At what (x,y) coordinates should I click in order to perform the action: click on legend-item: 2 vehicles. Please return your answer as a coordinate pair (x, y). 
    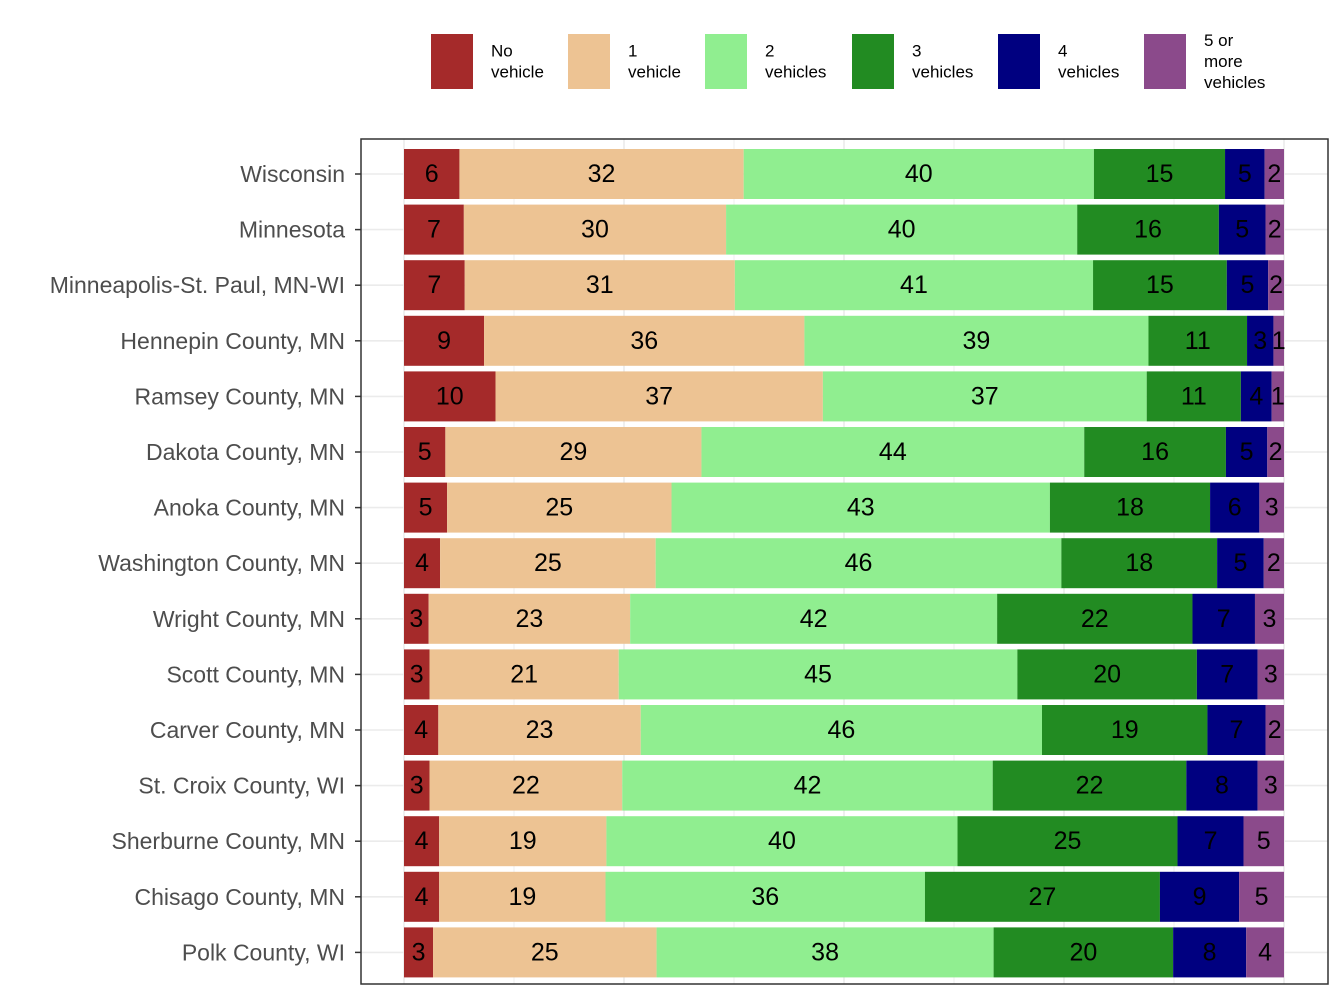
    Looking at the image, I should click on (765, 61).